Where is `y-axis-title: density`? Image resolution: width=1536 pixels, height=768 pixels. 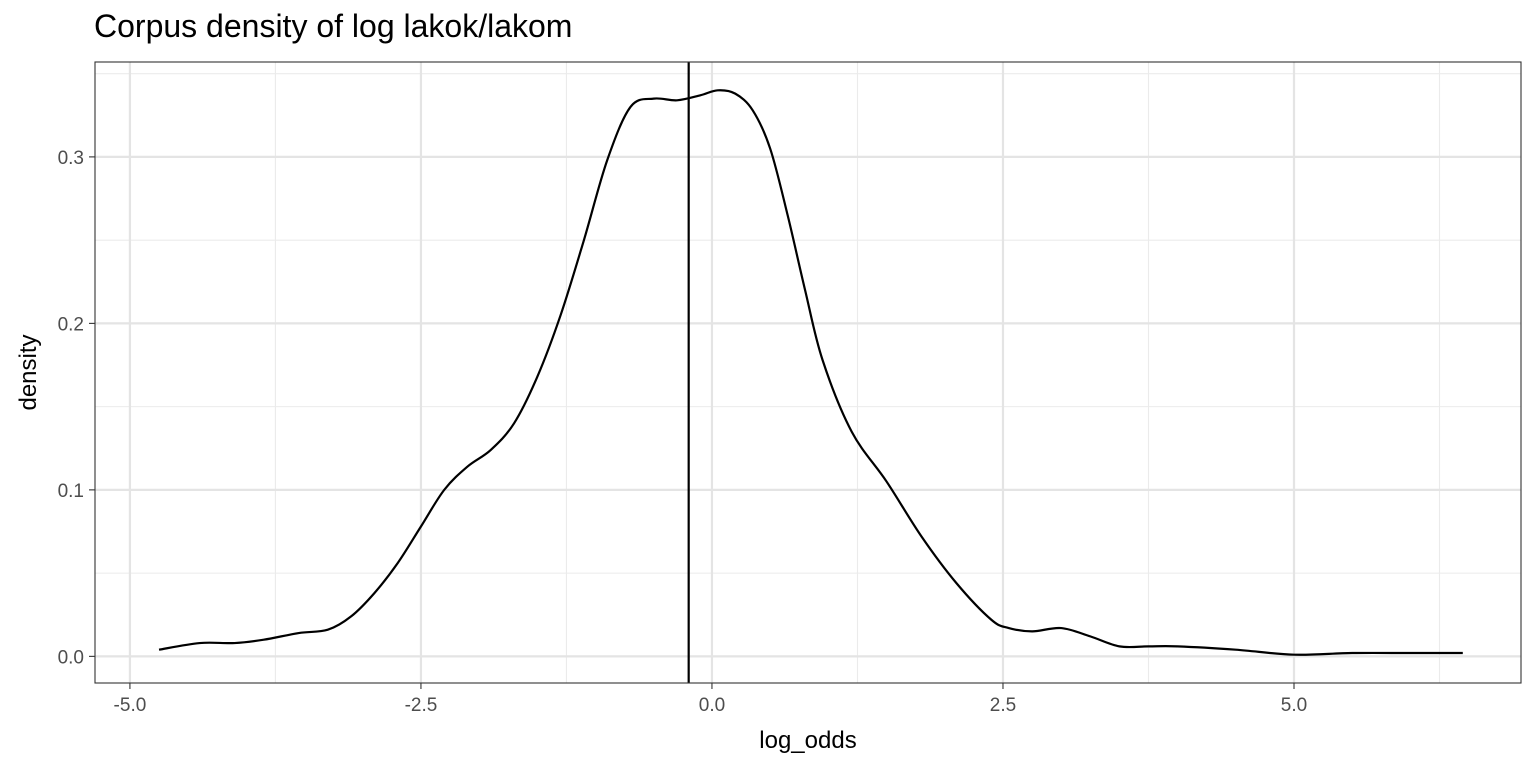
y-axis-title: density is located at coordinates (28, 372).